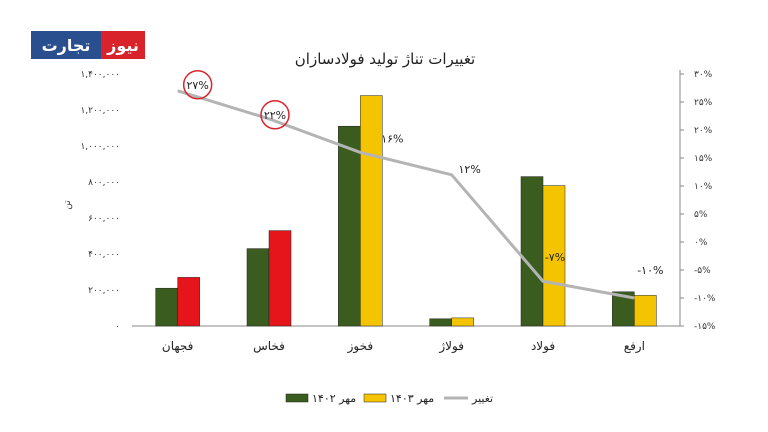  What do you see at coordinates (123, 45) in the screenshot?
I see `logo-part-news: نیوز` at bounding box center [123, 45].